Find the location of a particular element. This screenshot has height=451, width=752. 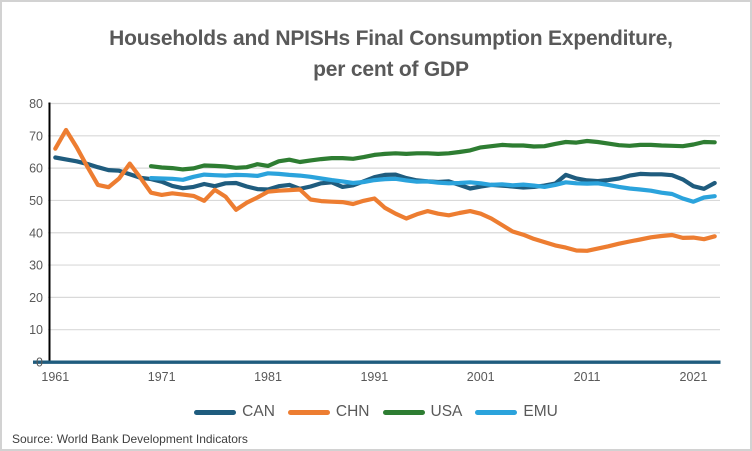

legend-item-CAN: CAN is located at coordinates (234, 412).